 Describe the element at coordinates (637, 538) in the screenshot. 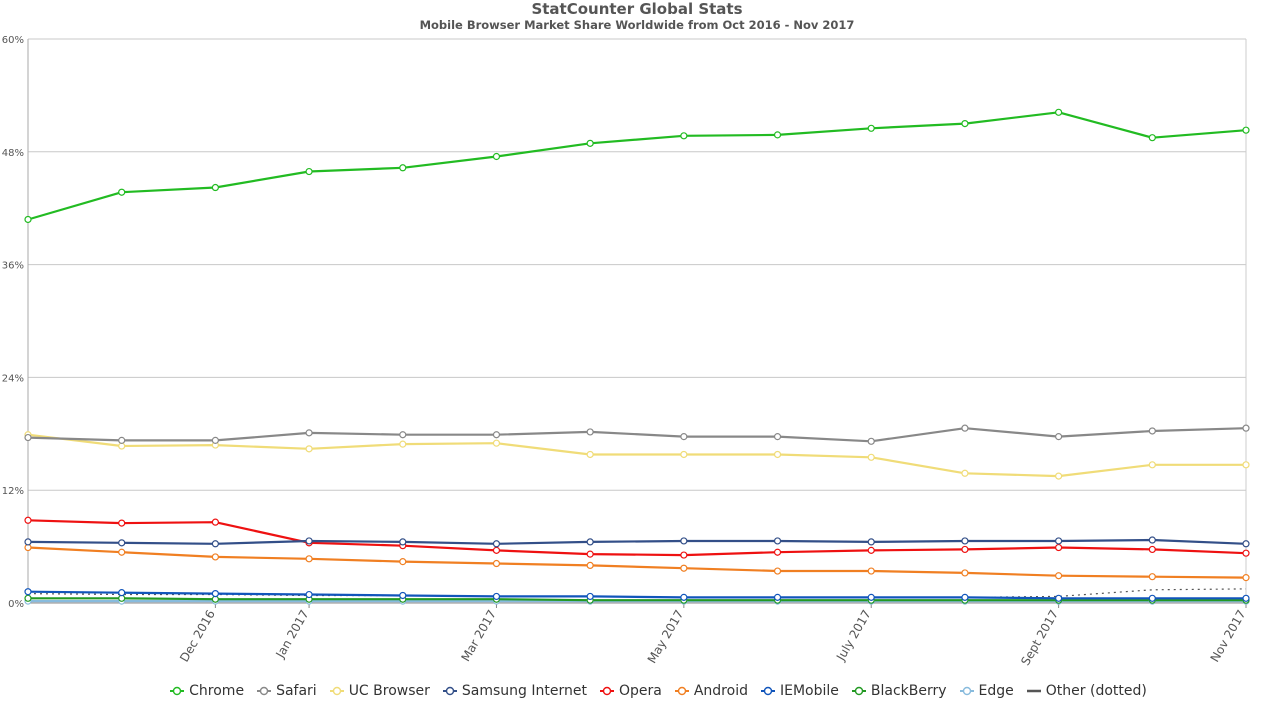

I see `series-line-opera` at that location.